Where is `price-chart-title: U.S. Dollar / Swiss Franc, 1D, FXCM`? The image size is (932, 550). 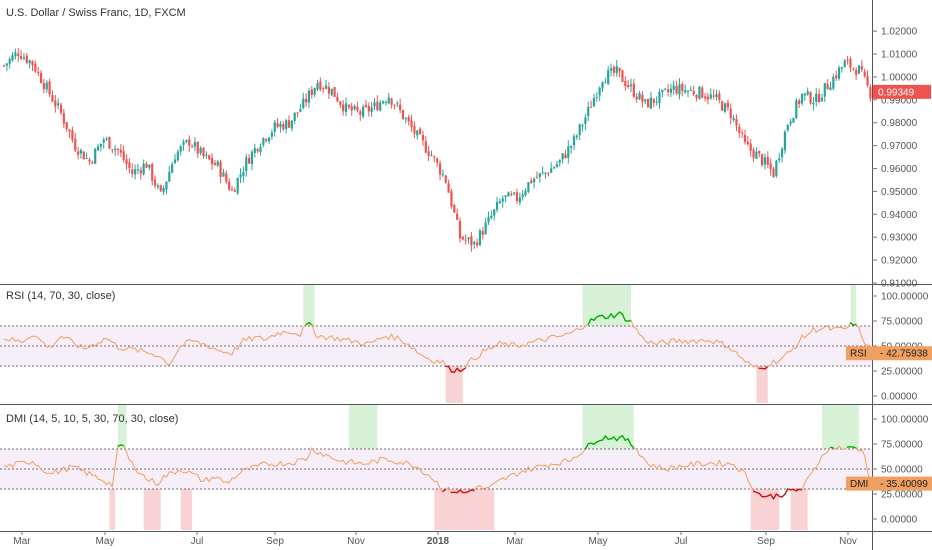
price-chart-title: U.S. Dollar / Swiss Franc, 1D, FXCM is located at coordinates (96, 13).